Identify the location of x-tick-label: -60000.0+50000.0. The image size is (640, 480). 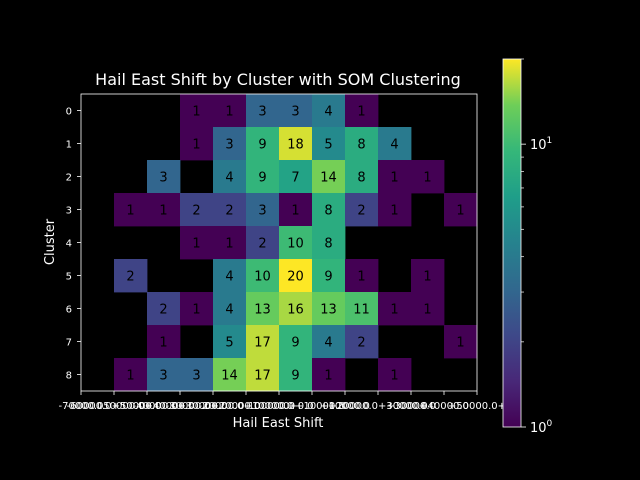
(114, 406).